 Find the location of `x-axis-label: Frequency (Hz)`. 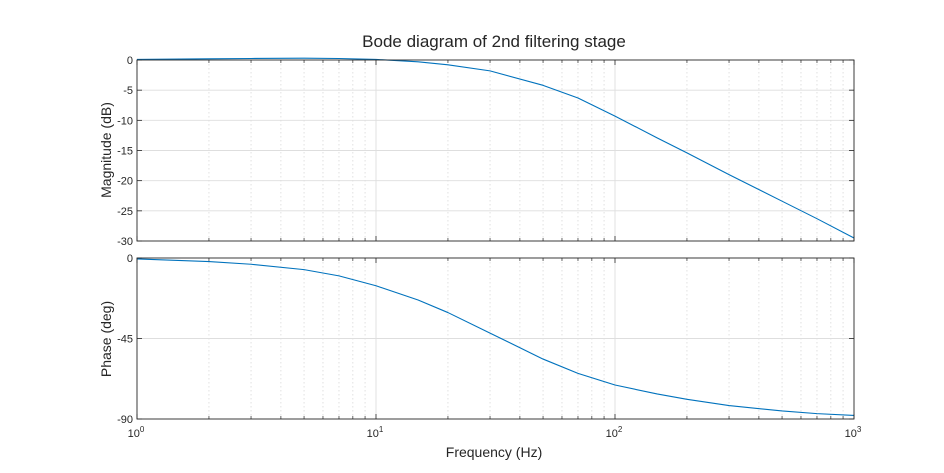

x-axis-label: Frequency (Hz) is located at coordinates (494, 452).